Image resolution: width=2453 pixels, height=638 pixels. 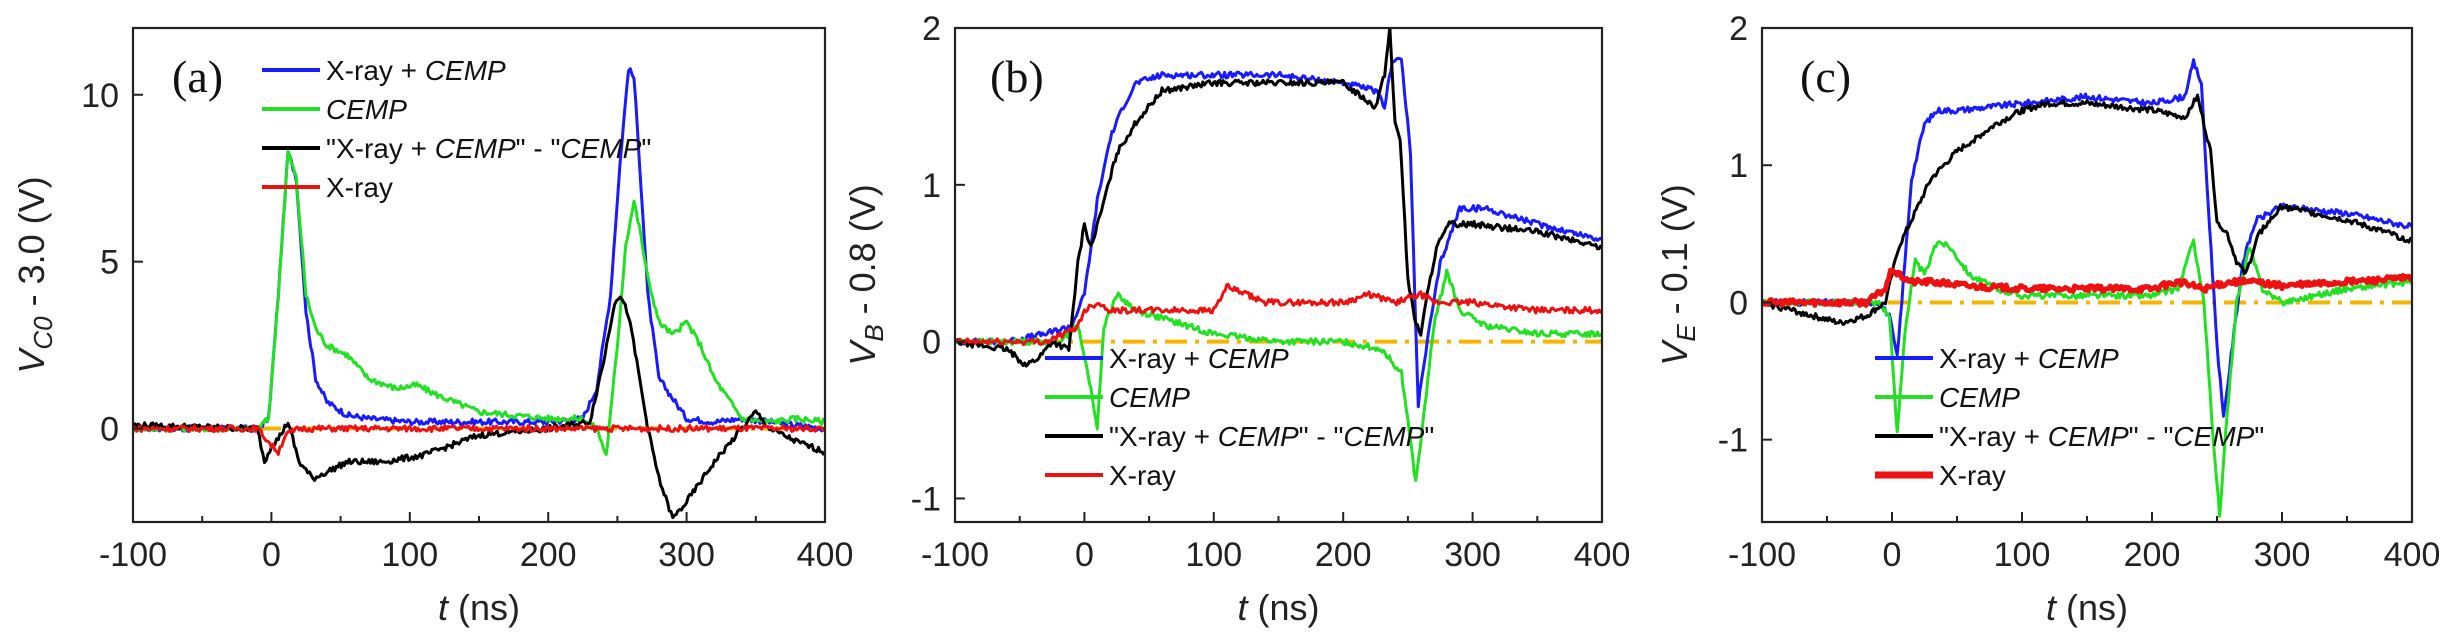 I want to click on panel-label: (c), so click(x=1825, y=76).